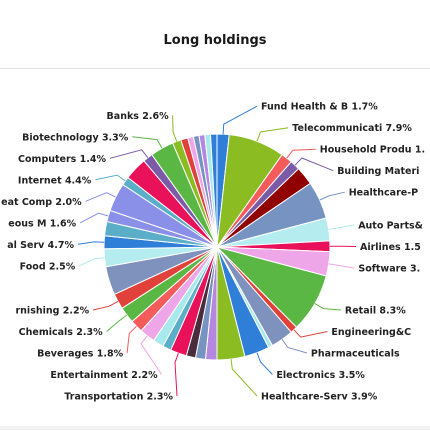 This screenshot has width=430, height=430. Describe the element at coordinates (80, 354) in the screenshot. I see `pie-slice-label: Beverages 1.8%` at that location.